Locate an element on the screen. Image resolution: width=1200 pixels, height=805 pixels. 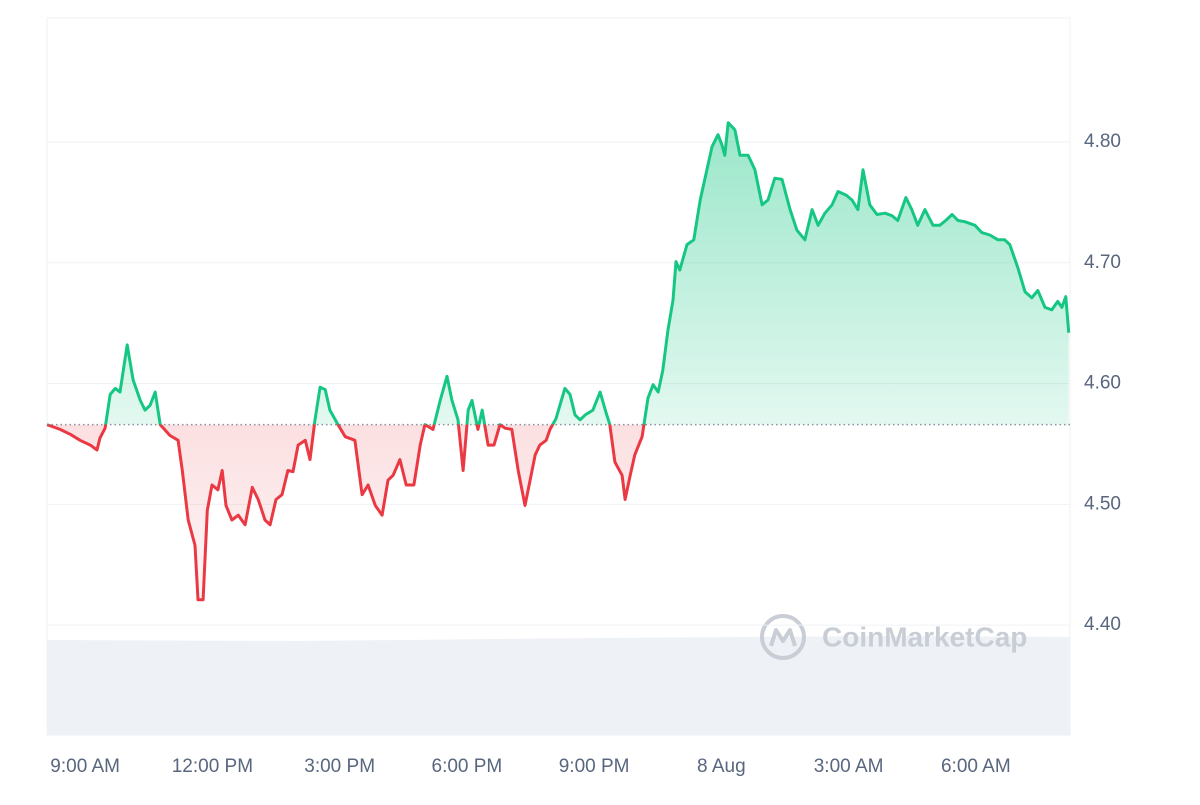
y-tick-label: 4.40 is located at coordinates (1102, 624).